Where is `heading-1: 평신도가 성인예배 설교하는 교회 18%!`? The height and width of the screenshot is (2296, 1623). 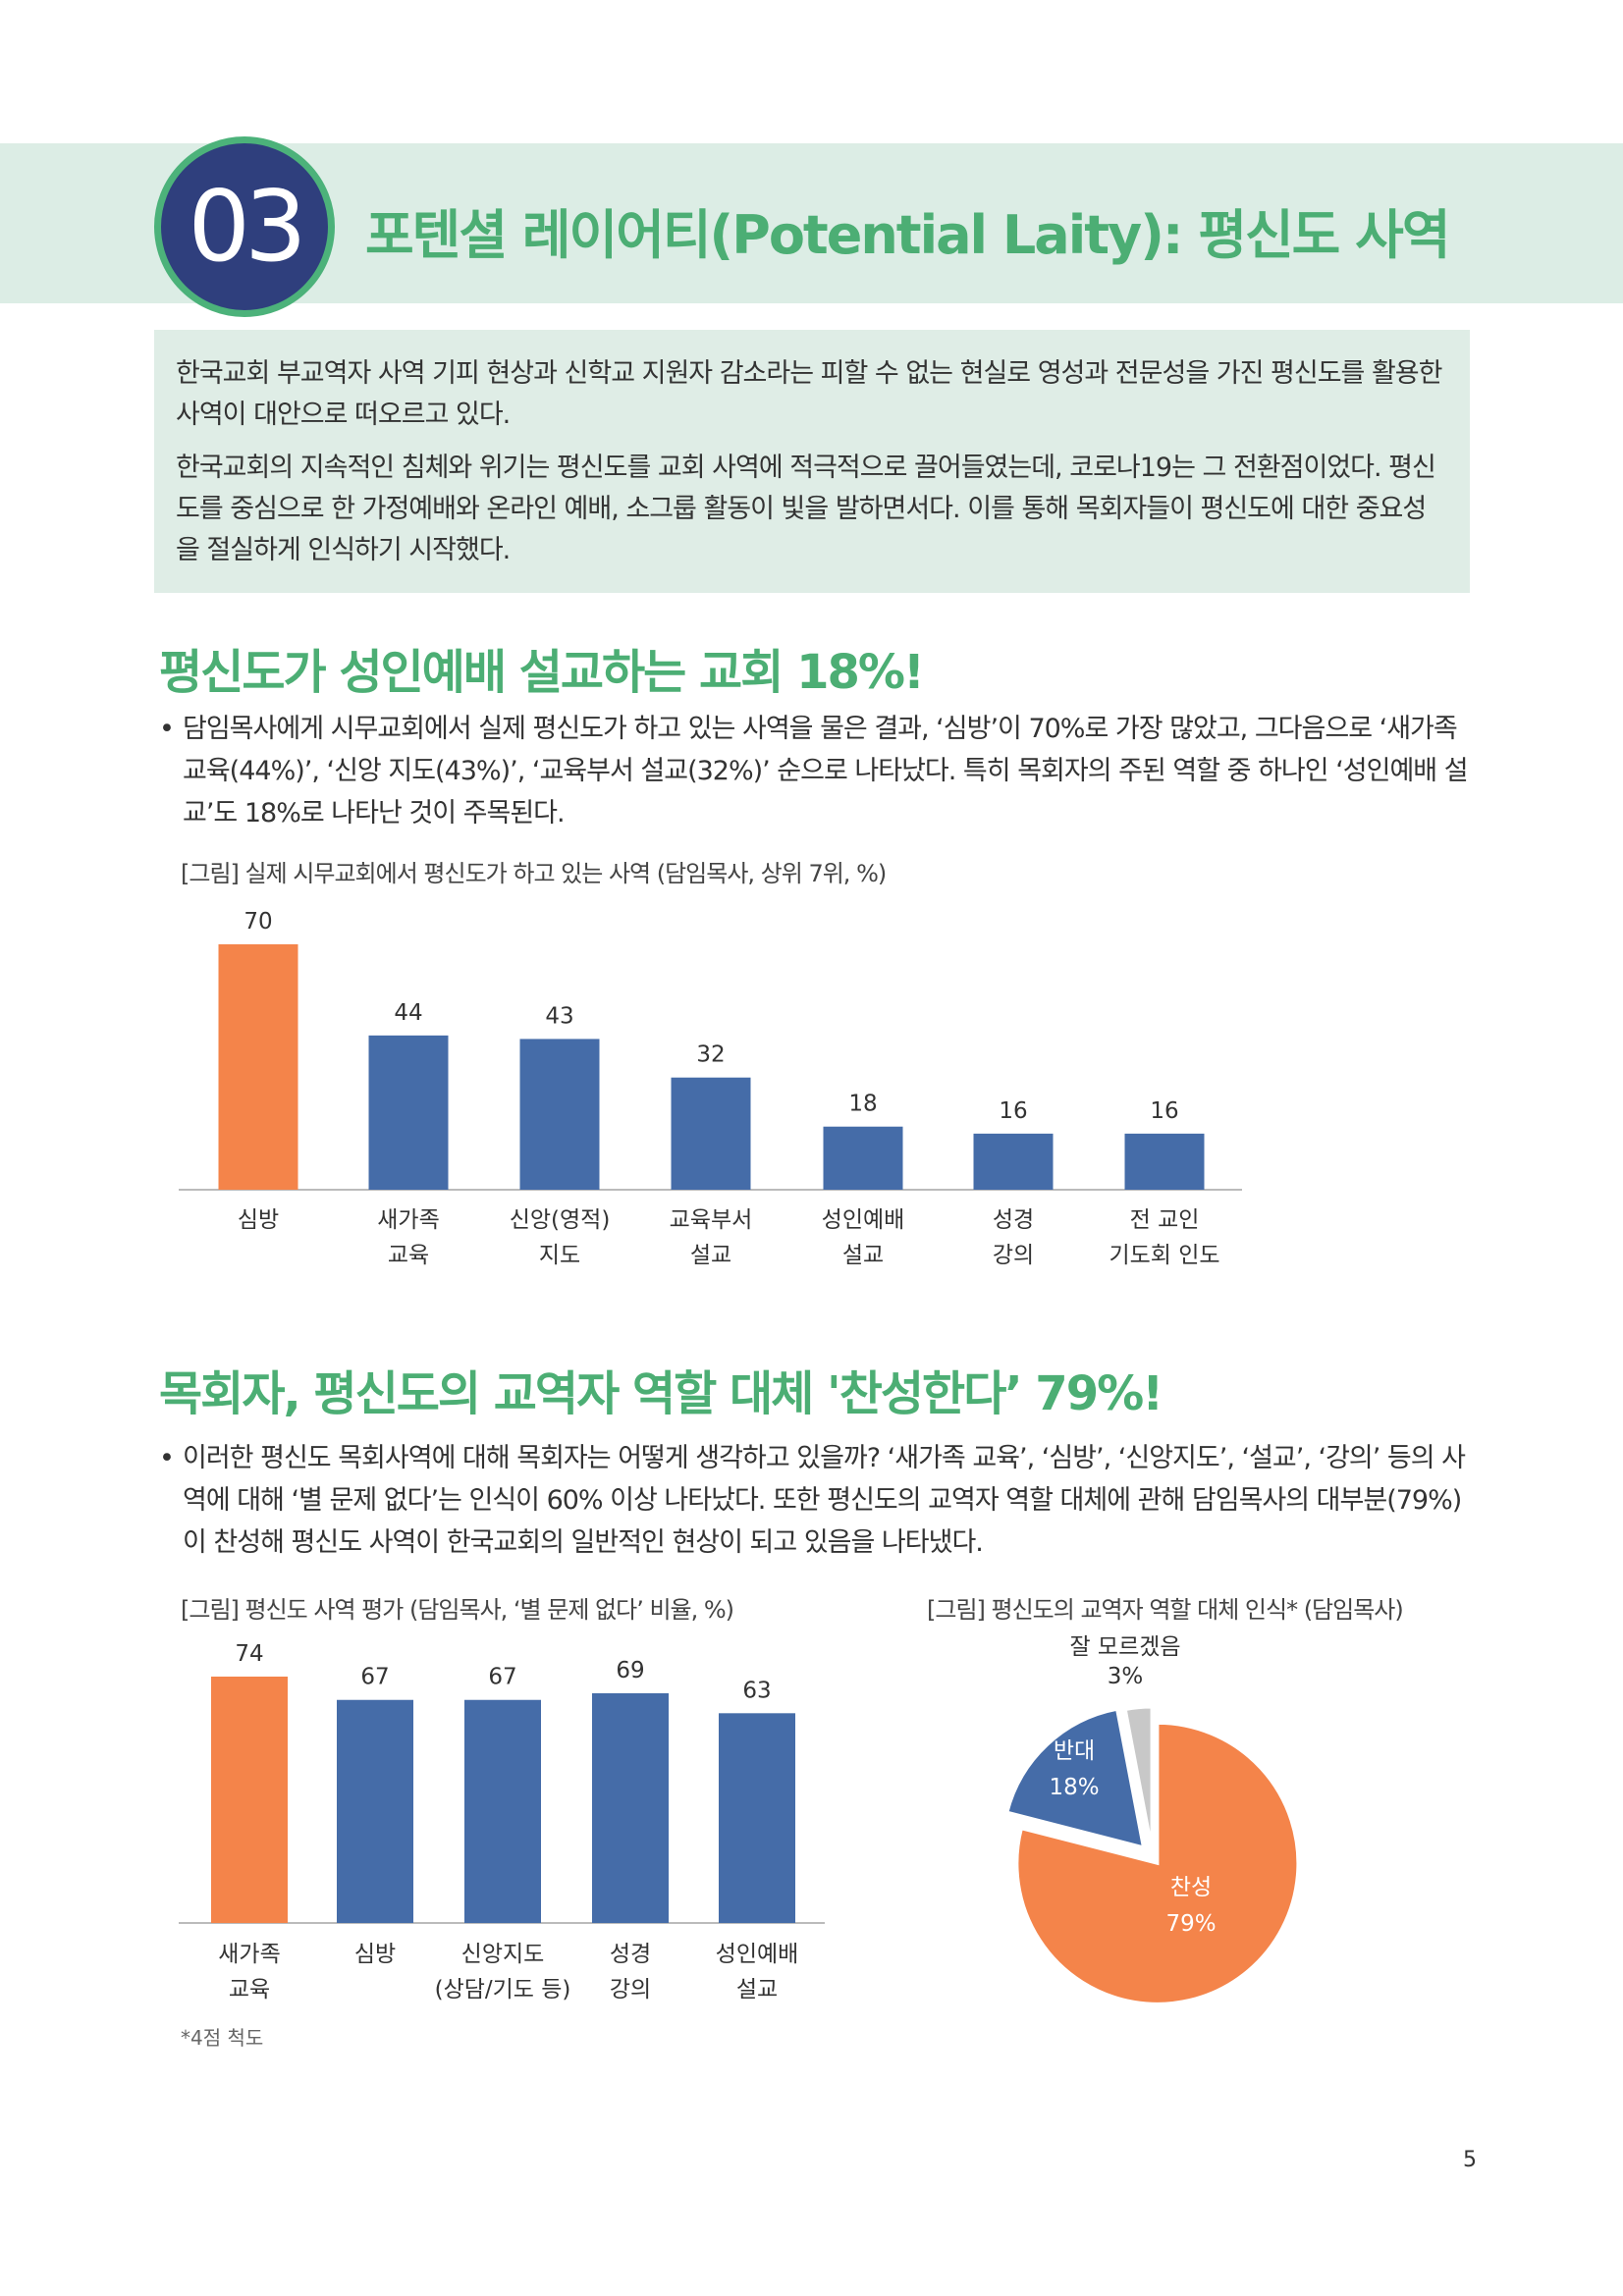 heading-1: 평신도가 성인예배 설교하는 교회 18%! is located at coordinates (542, 672).